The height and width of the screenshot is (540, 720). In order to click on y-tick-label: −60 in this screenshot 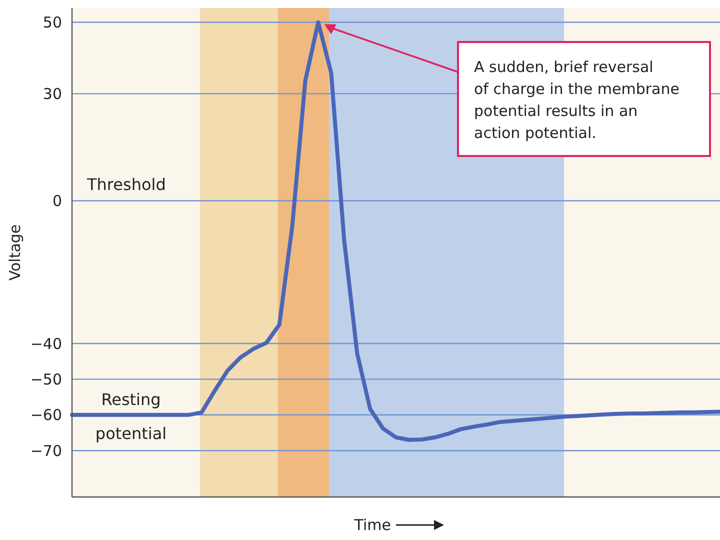, I will do `click(46, 415)`.